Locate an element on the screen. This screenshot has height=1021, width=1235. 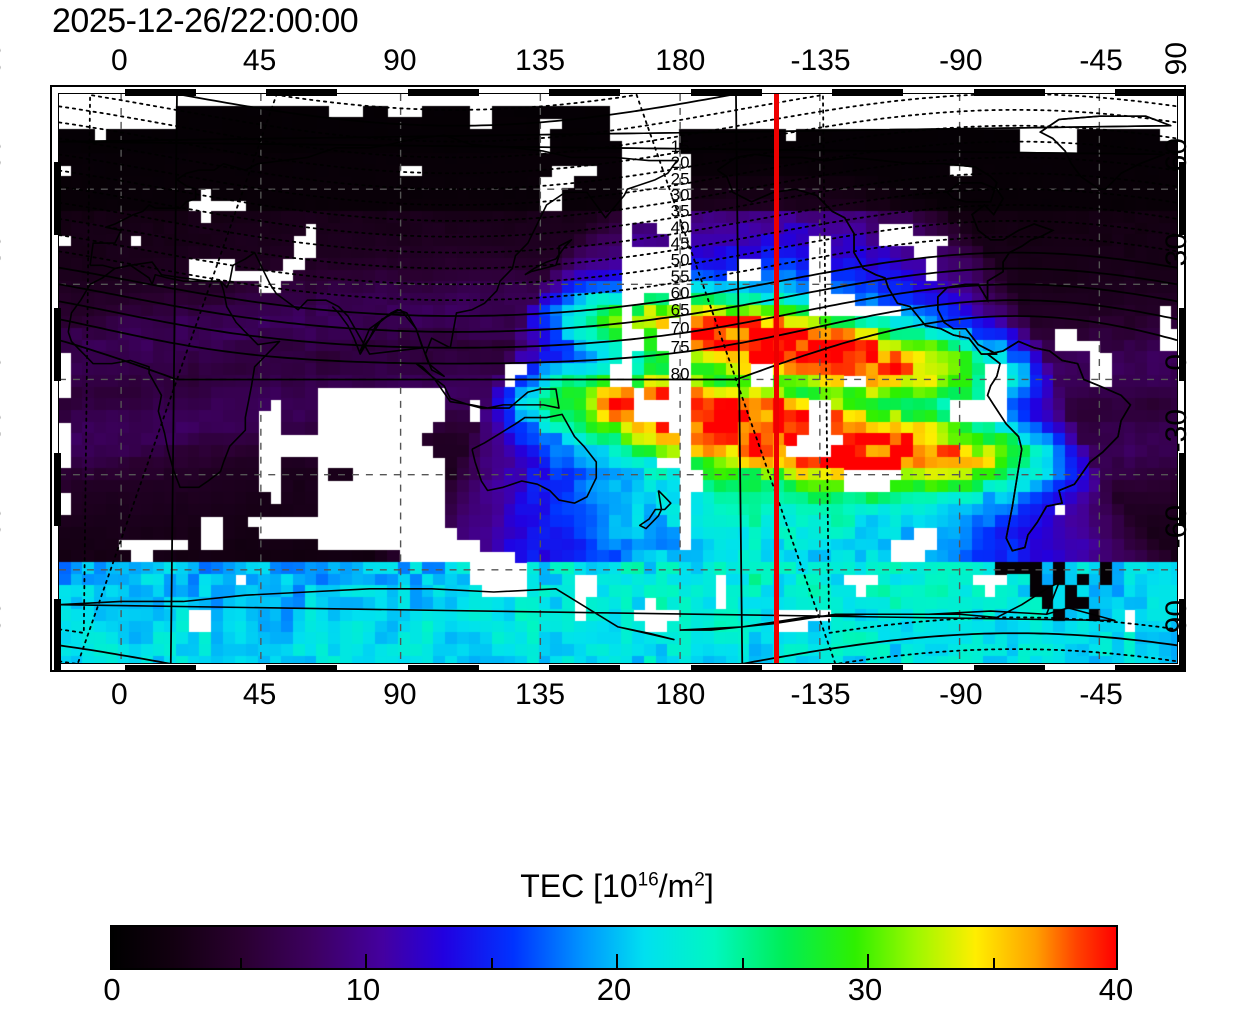
lon-tick-label-top: -90 is located at coordinates (961, 60).